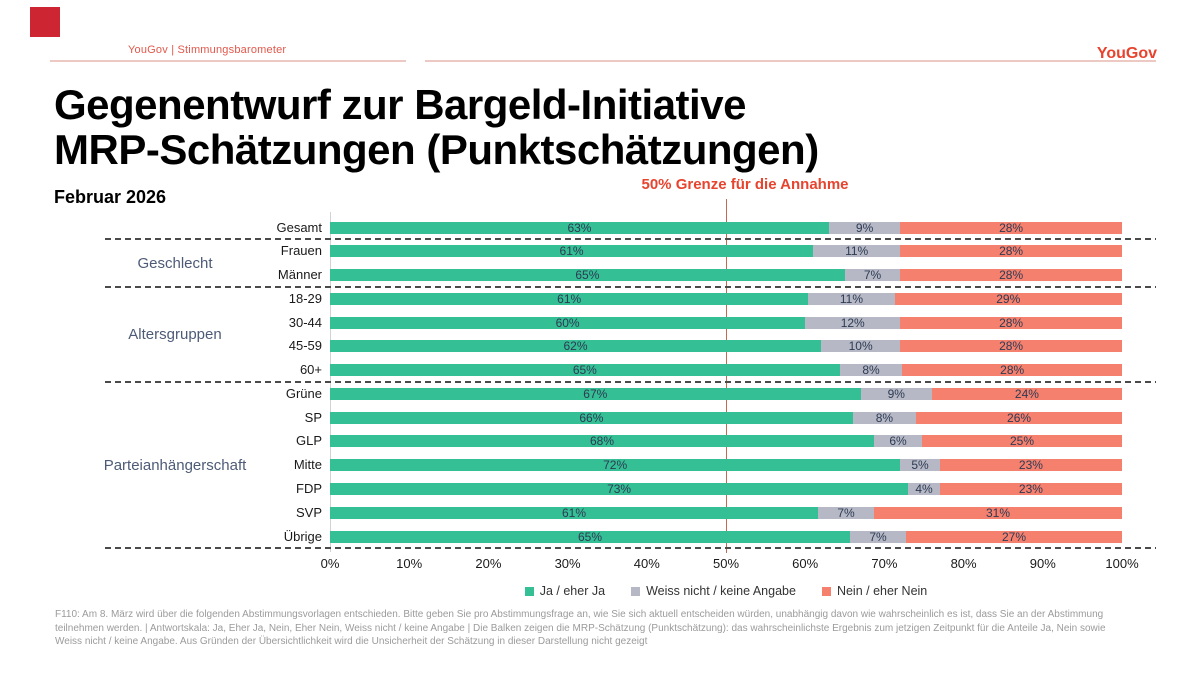 The image size is (1200, 674). I want to click on segment-value-label: 62%, so click(575, 346).